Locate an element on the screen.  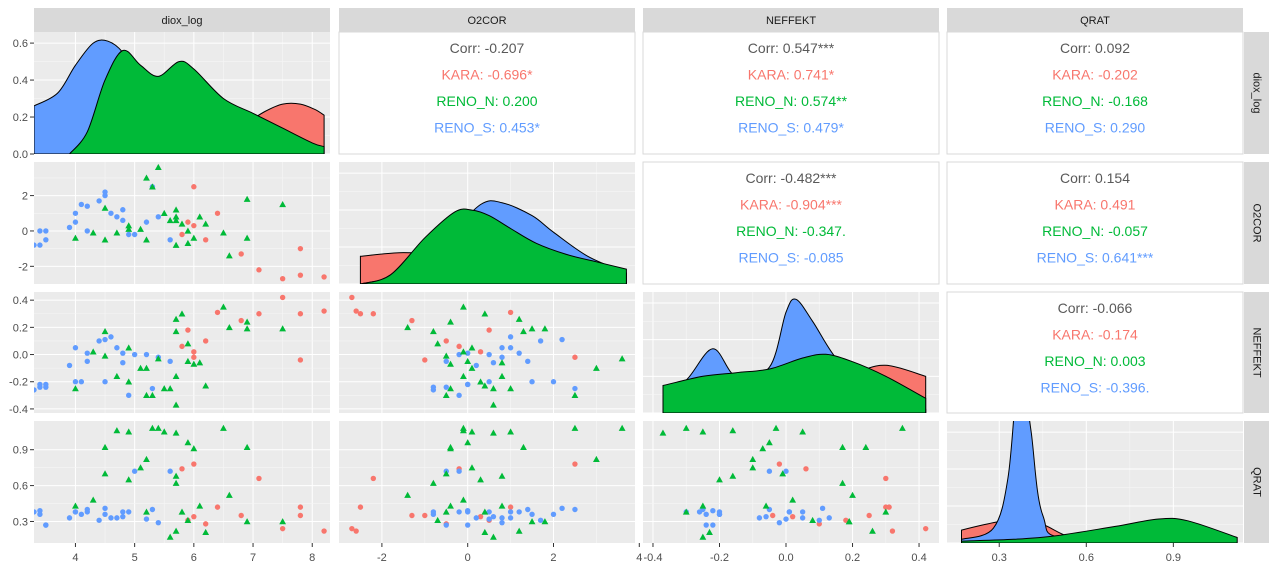
corr-label-overall: Corr: 0.092 is located at coordinates (1095, 48).